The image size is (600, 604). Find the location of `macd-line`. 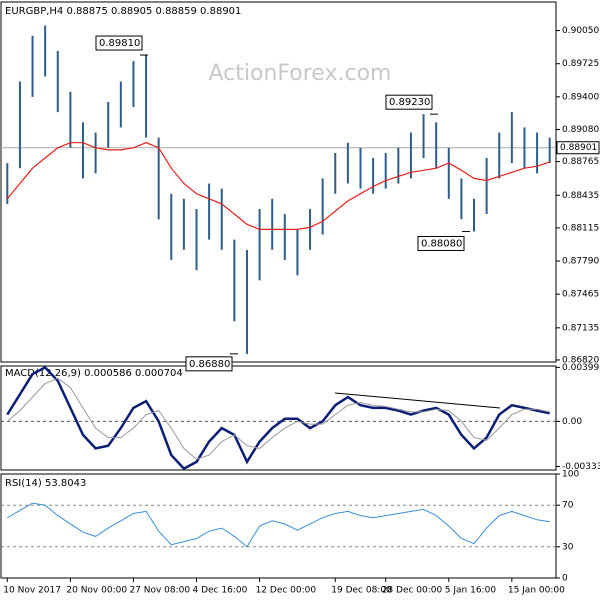

macd-line is located at coordinates (278, 418).